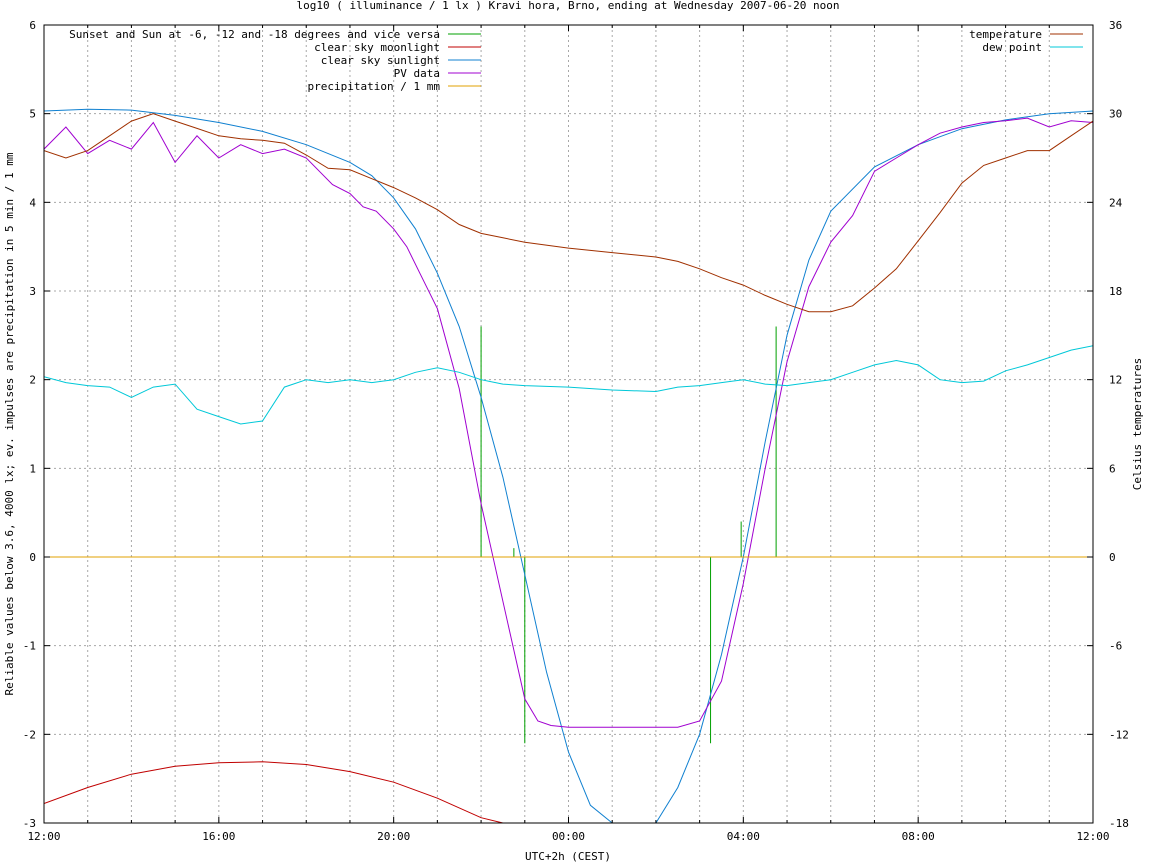  Describe the element at coordinates (568, 836) in the screenshot. I see `x-tick-label: 00:00` at that location.